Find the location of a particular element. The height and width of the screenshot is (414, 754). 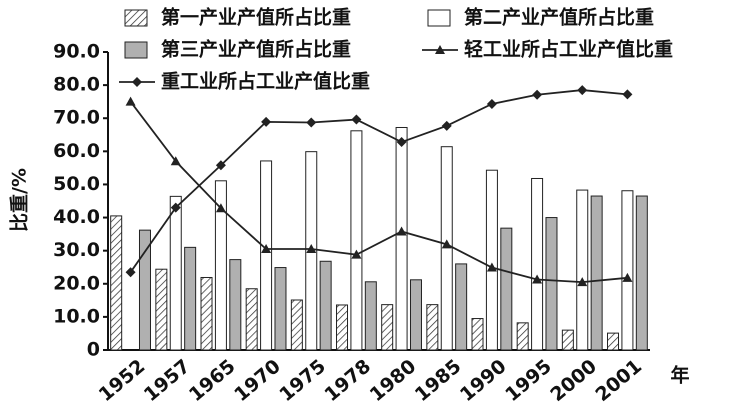

y-tick-label: 10.0 is located at coordinates (76, 316).